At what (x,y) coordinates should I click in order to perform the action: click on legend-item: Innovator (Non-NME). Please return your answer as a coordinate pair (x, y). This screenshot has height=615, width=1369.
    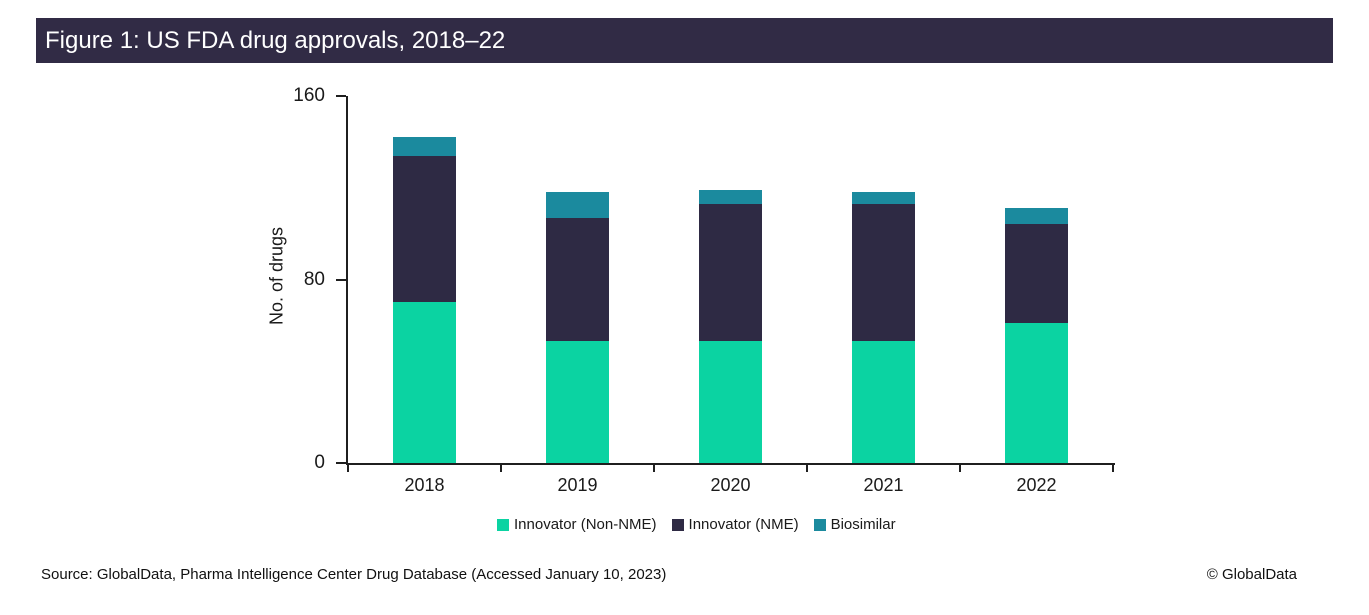
    Looking at the image, I should click on (577, 524).